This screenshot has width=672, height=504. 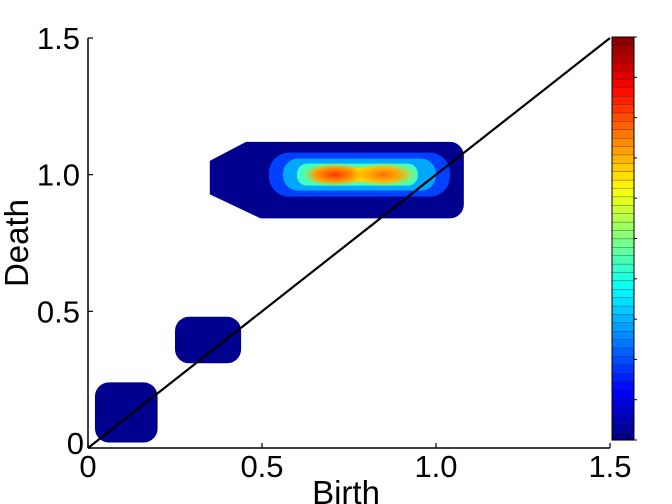 What do you see at coordinates (261, 466) in the screenshot?
I see `x-tick-label: 0.5` at bounding box center [261, 466].